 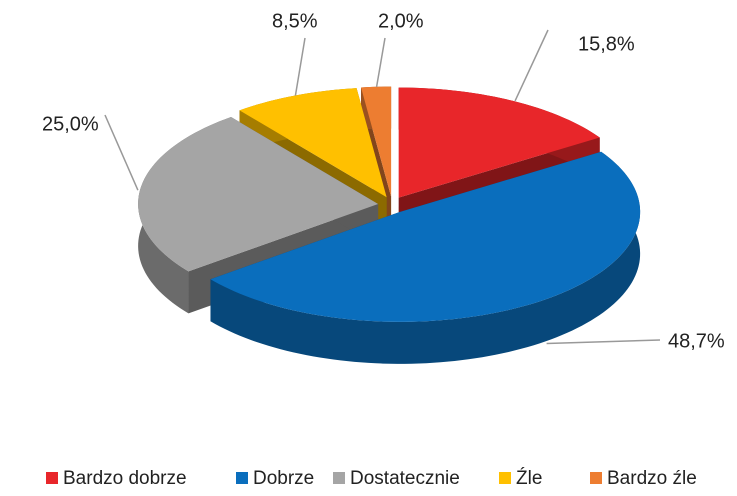 I want to click on legend-label: Dobrze, so click(x=283, y=478).